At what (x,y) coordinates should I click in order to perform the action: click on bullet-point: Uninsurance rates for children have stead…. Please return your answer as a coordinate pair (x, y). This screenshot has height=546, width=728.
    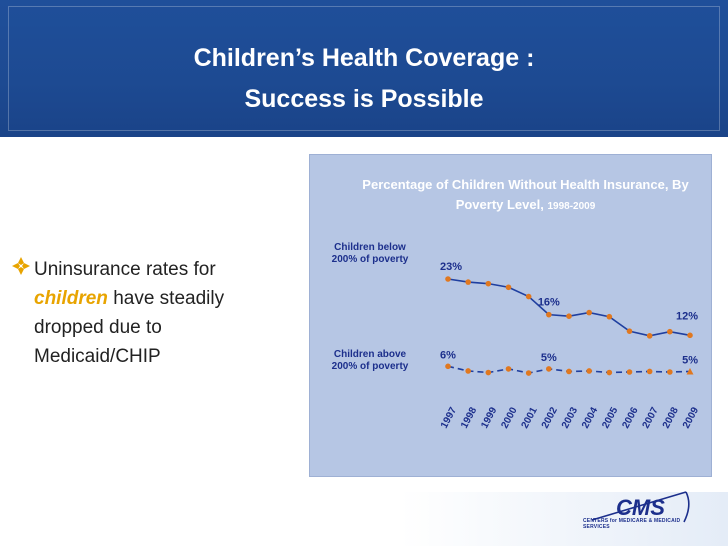
    Looking at the image, I should click on (142, 313).